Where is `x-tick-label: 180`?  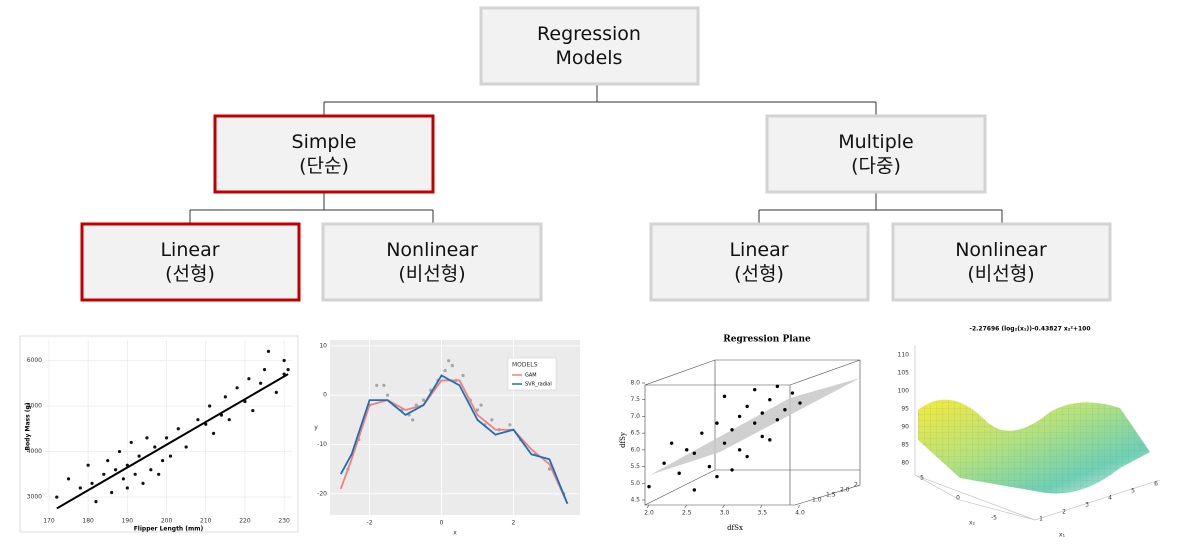 x-tick-label: 180 is located at coordinates (88, 521).